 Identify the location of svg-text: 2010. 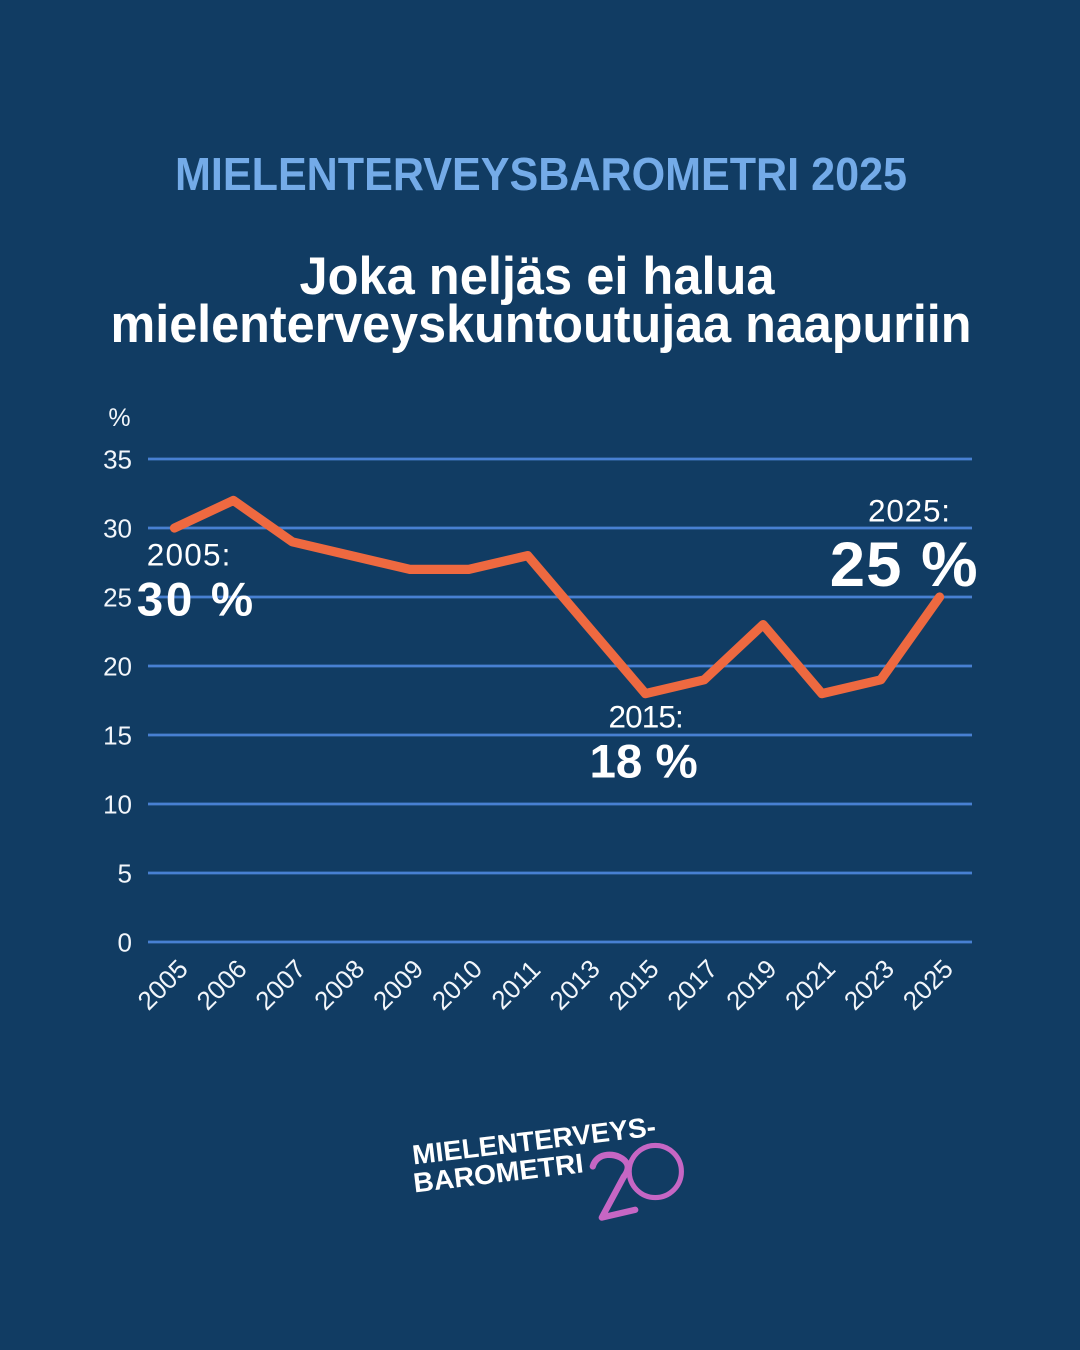
(457, 985).